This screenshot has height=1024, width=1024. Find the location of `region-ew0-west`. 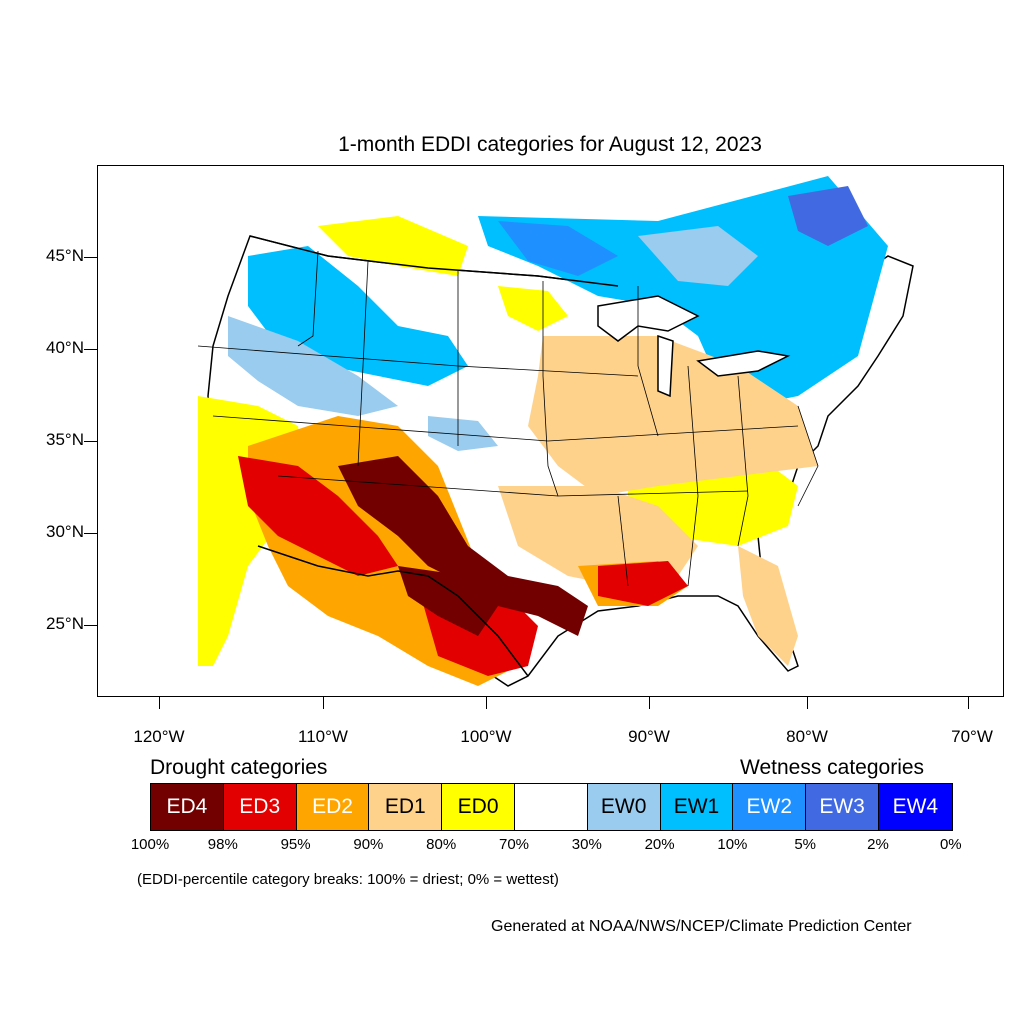

region-ew0-west is located at coordinates (313, 366).